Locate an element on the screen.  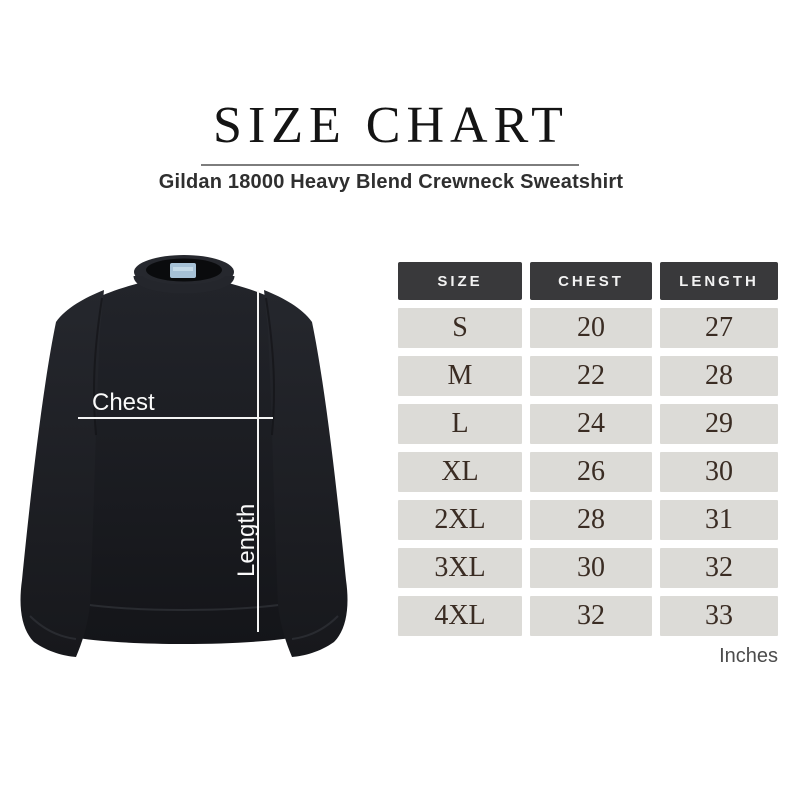
cell-chest-s: 20 is located at coordinates (591, 328).